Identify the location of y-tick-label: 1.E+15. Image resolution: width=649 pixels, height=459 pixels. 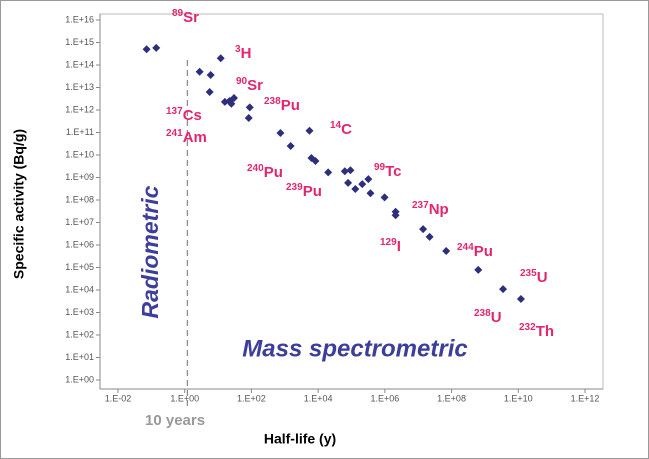
(79, 42).